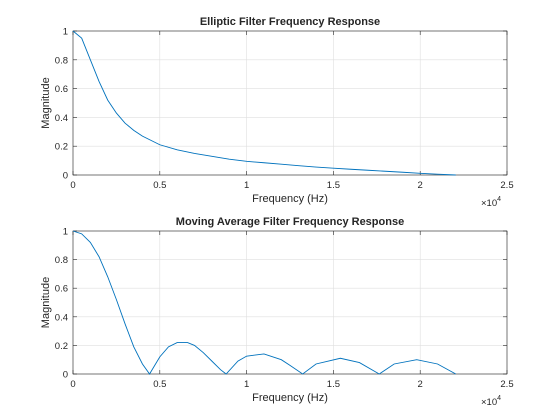  What do you see at coordinates (290, 22) in the screenshot?
I see `chart-title: Elliptic Filter Frequency Response` at bounding box center [290, 22].